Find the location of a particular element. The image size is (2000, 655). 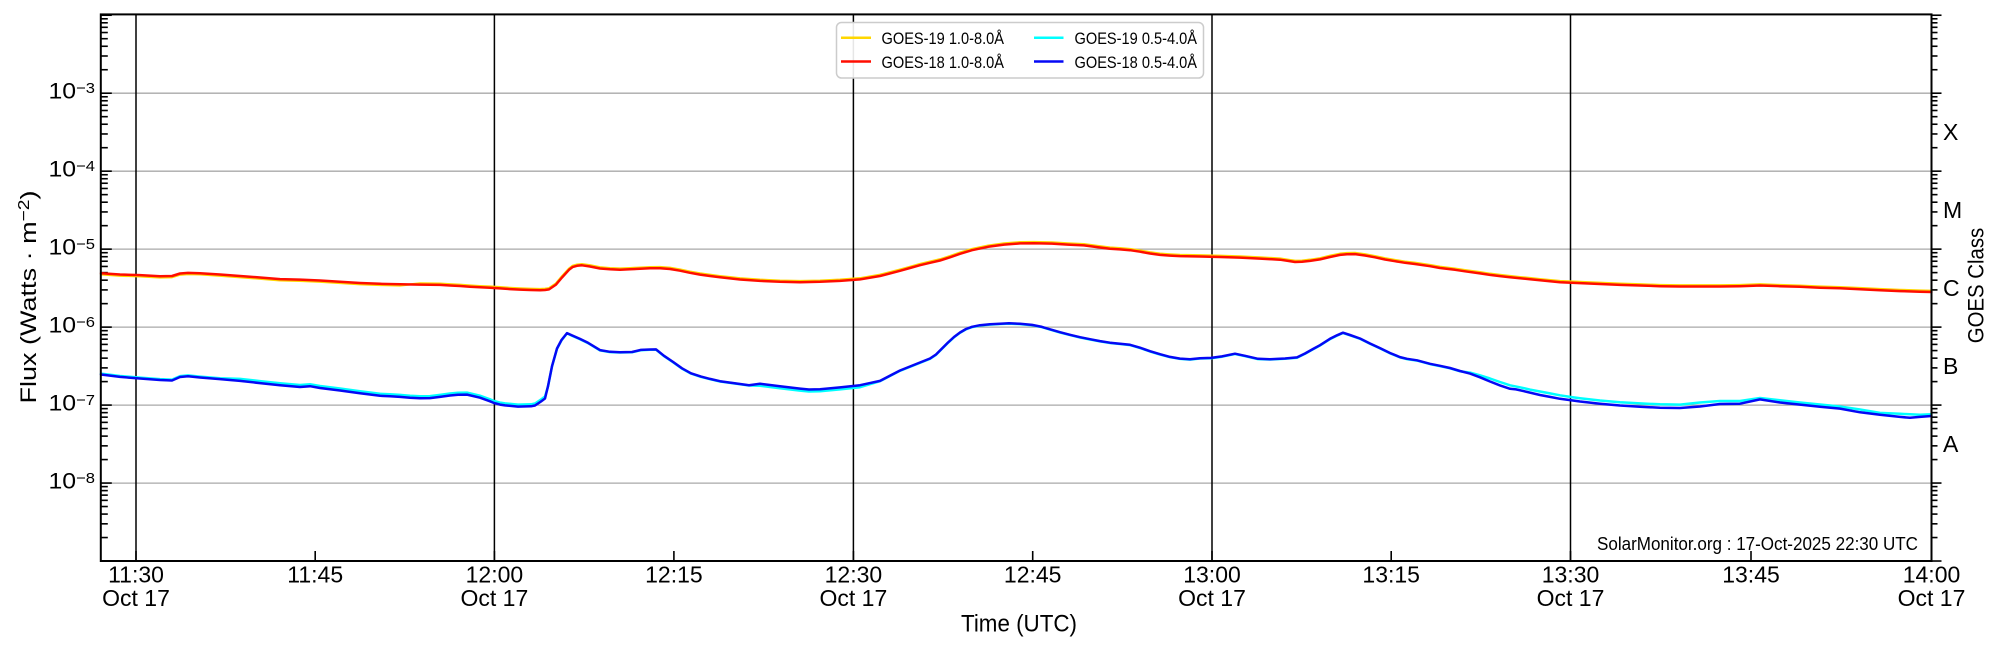

svg-text: A is located at coordinates (1951, 444).